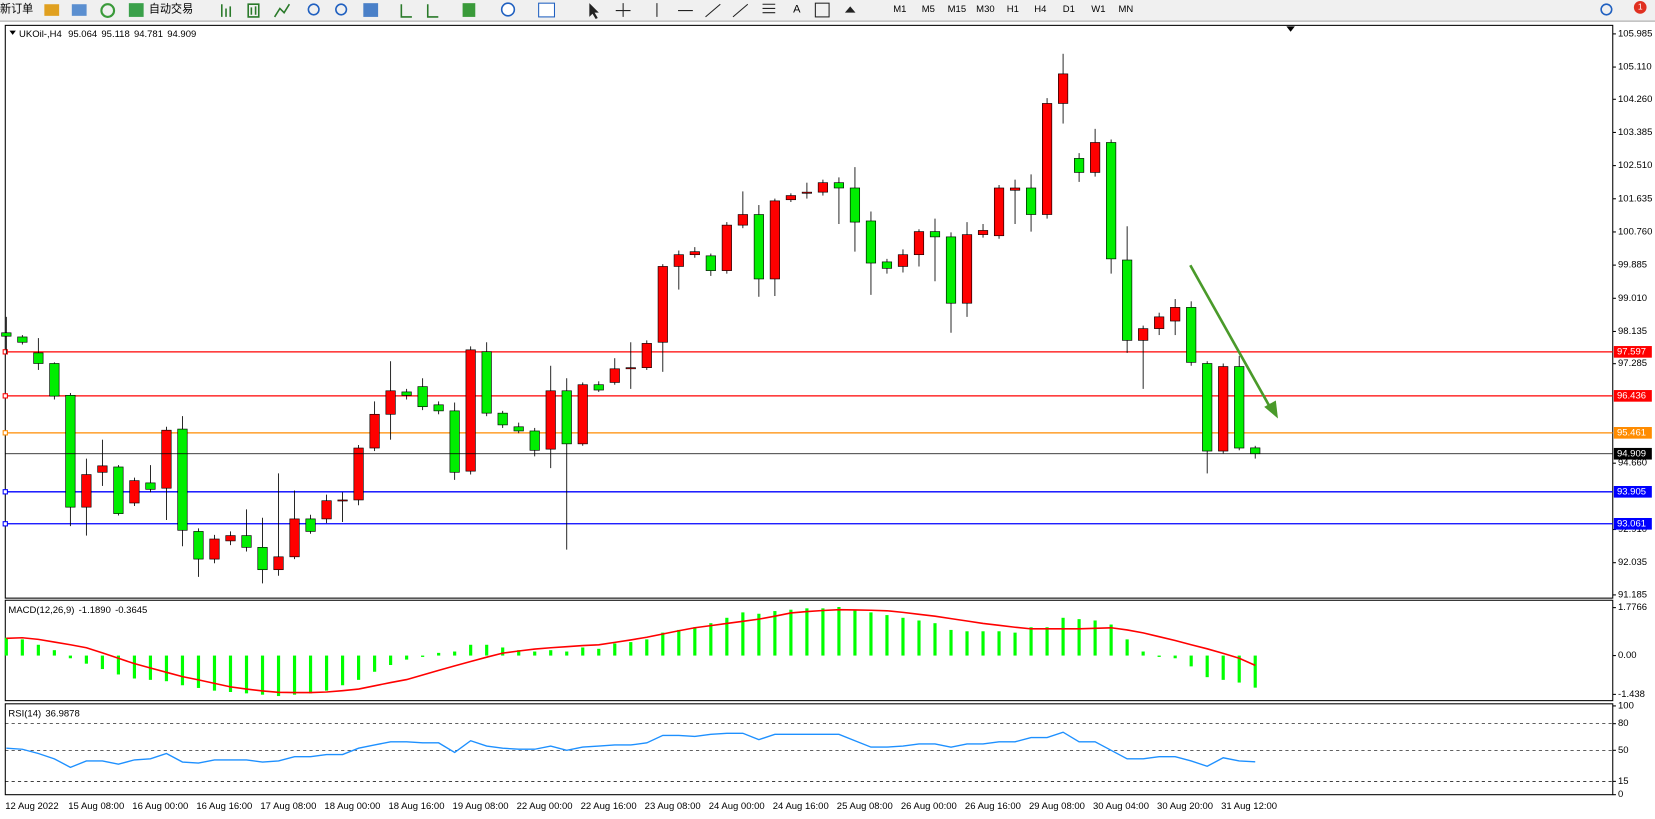  I want to click on search-icon, so click(1606, 9).